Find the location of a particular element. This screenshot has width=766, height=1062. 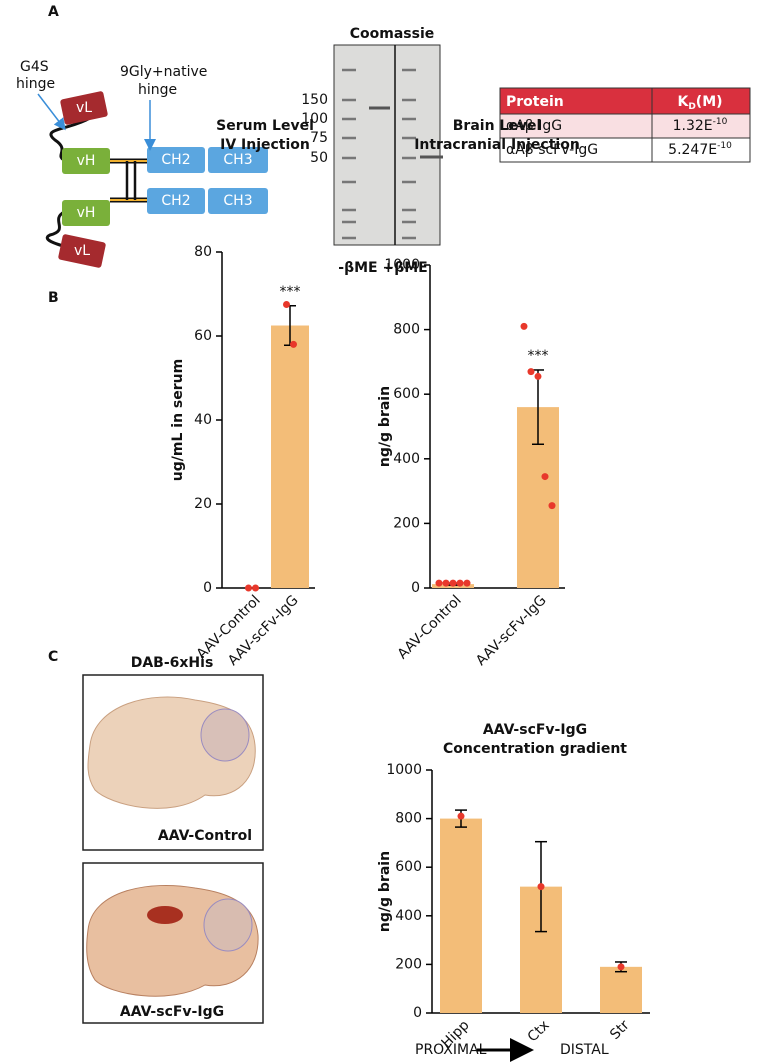

gel-title: Coomassie is located at coordinates (392, 34).